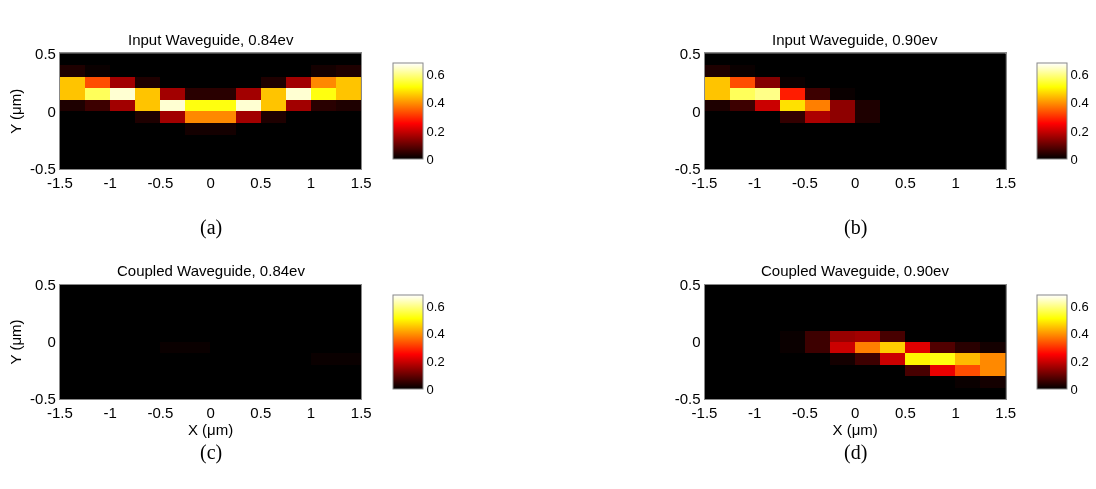 The width and height of the screenshot is (1096, 489). What do you see at coordinates (211, 39) in the screenshot?
I see `chart-title: Input Waveguide, 0.84ev` at bounding box center [211, 39].